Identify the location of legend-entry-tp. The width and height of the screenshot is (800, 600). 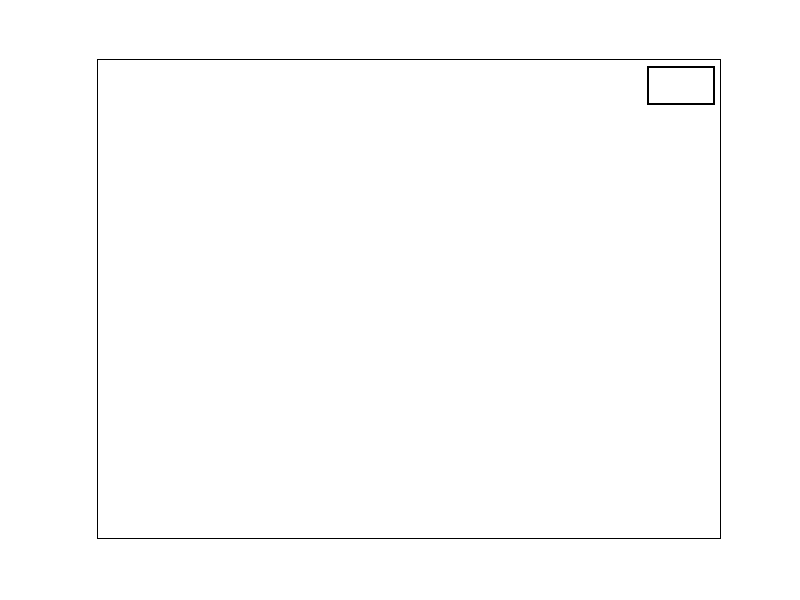
(681, 78).